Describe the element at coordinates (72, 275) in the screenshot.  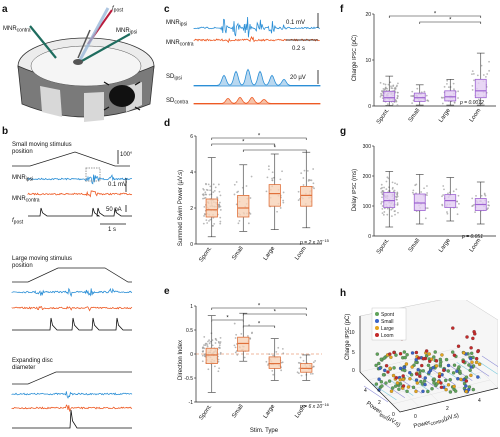
I see `stimulus-trace-large` at that location.